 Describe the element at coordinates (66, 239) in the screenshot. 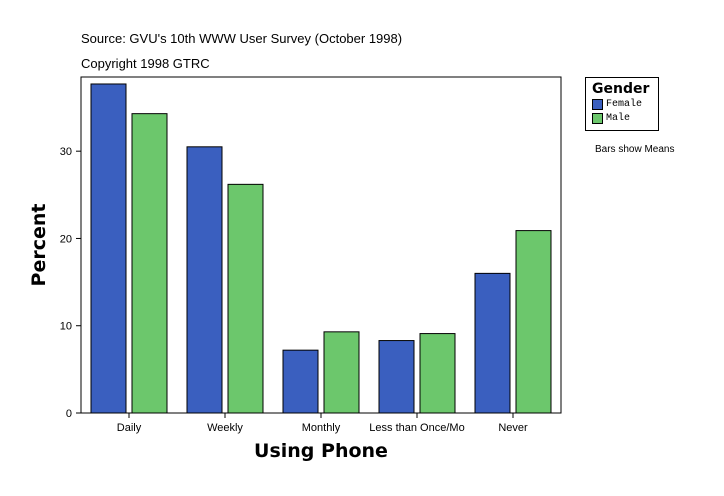

I see `y-tick-label: 20` at that location.